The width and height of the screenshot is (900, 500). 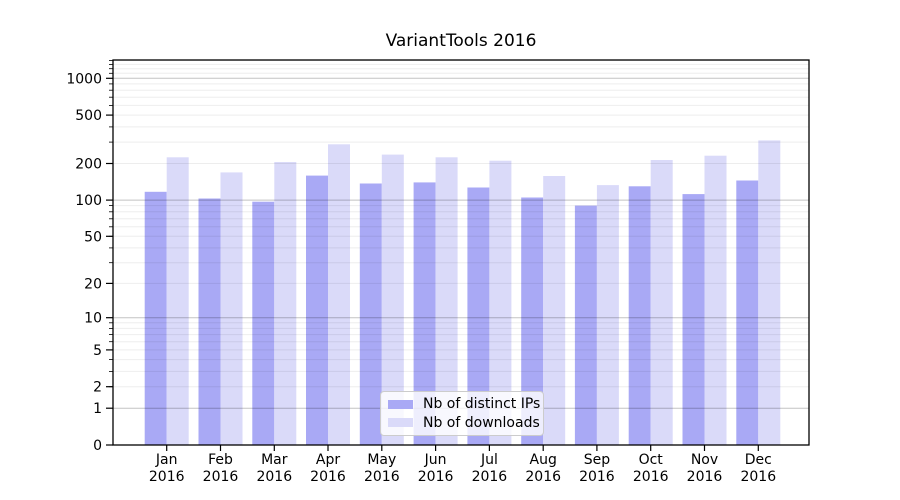 I want to click on bar-may-distinct-ips, so click(x=370, y=314).